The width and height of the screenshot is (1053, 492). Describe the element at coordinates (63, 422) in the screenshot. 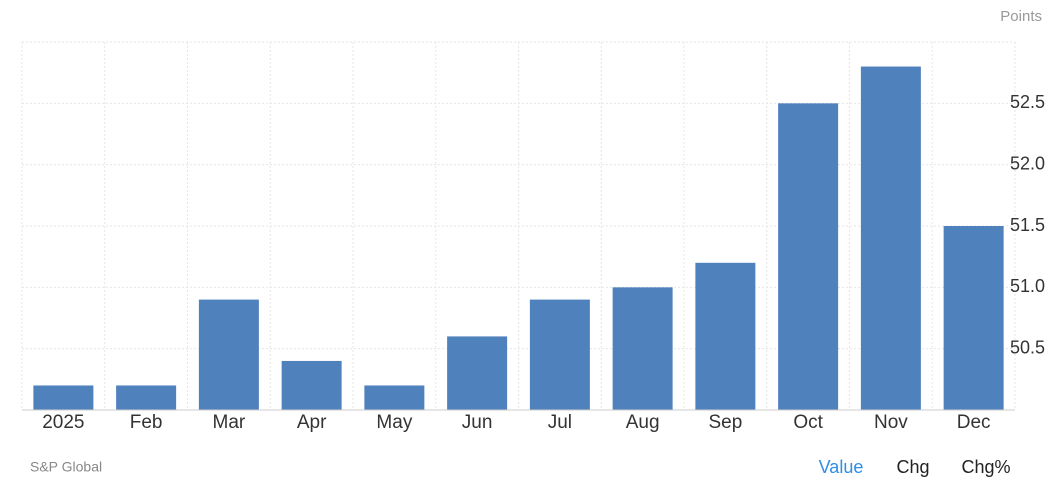

I see `x-tick-label: 2025` at that location.